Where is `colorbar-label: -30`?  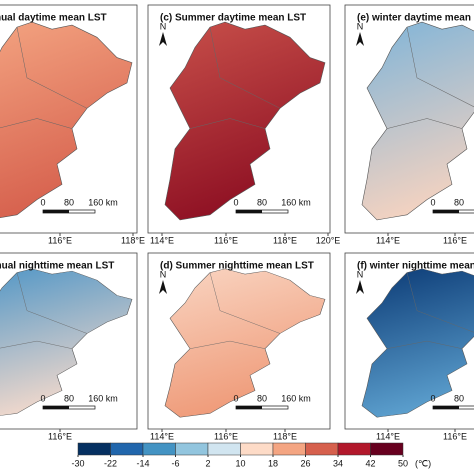 colorbar-label: -30 is located at coordinates (77, 463).